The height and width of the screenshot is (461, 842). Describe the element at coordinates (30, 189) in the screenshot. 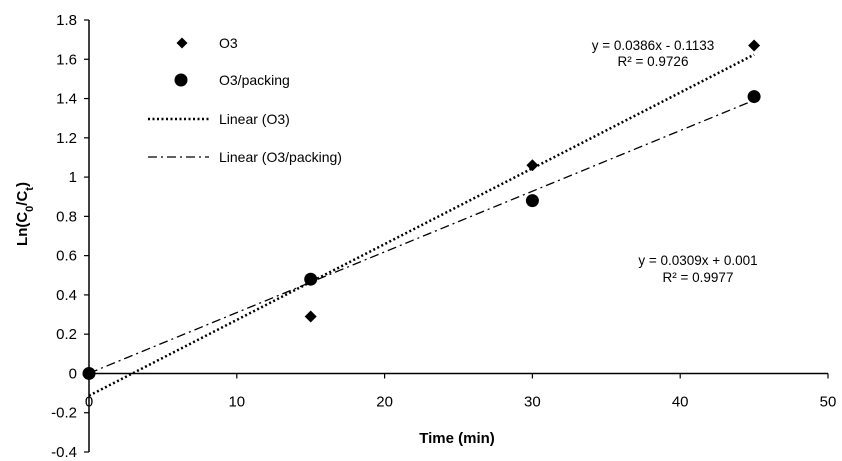

I see `y-axis-title-subscript: t` at that location.